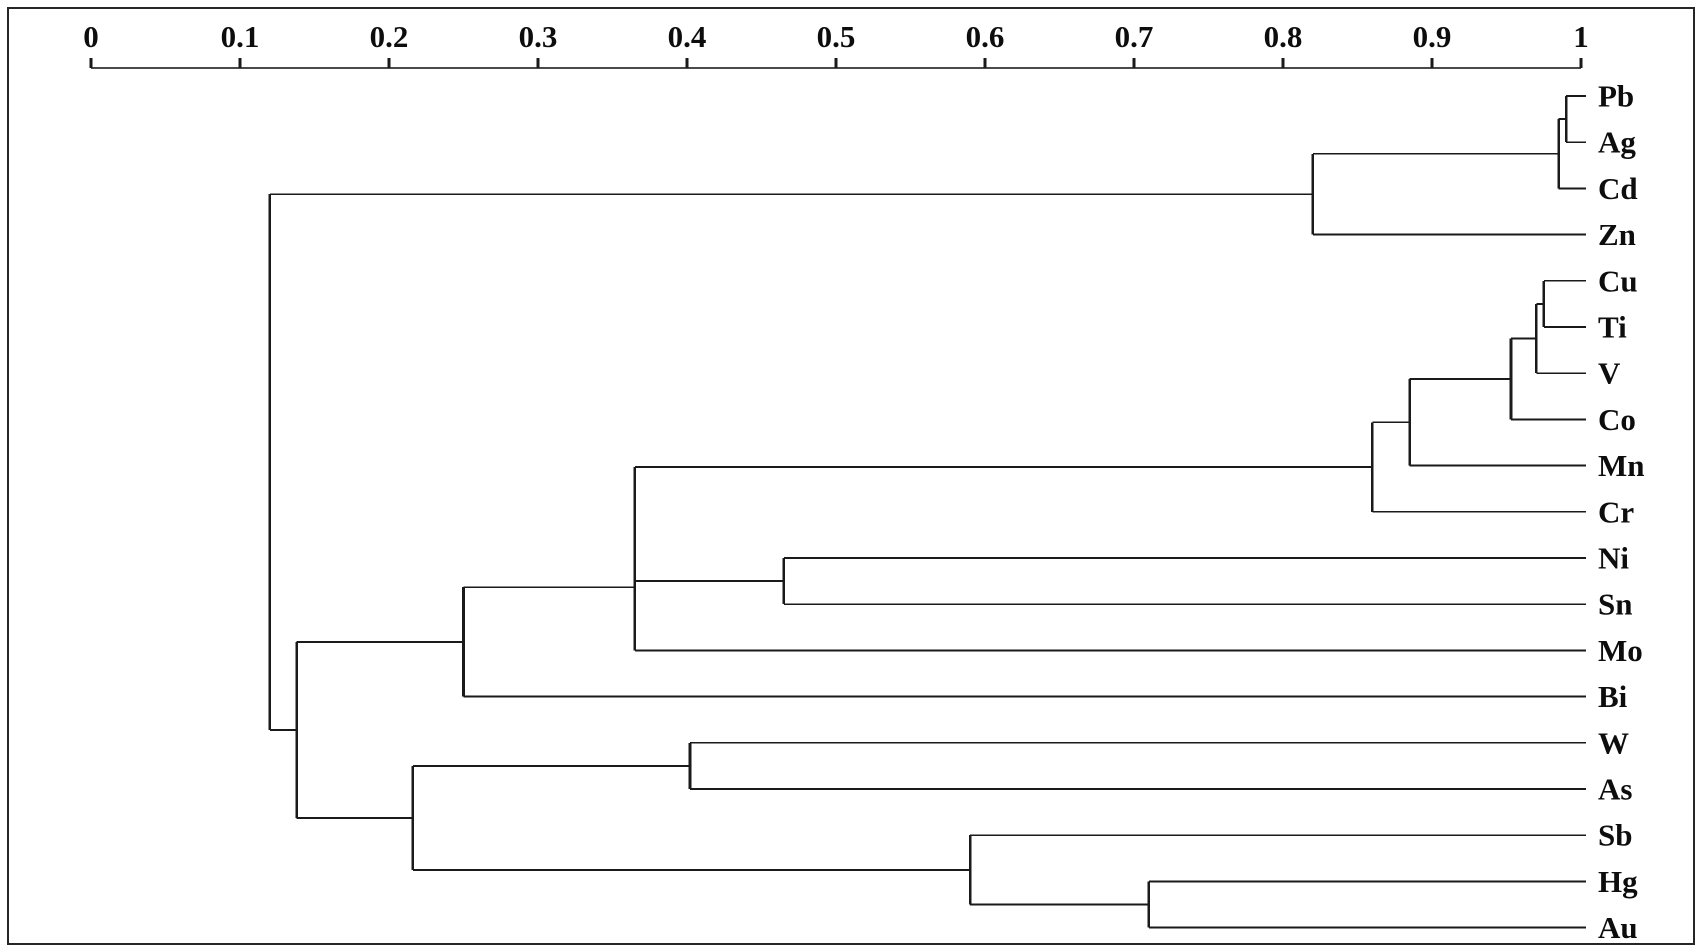 This screenshot has height=952, width=1702. Describe the element at coordinates (1134, 36) in the screenshot. I see `axis-tick-label: 0.7` at that location.